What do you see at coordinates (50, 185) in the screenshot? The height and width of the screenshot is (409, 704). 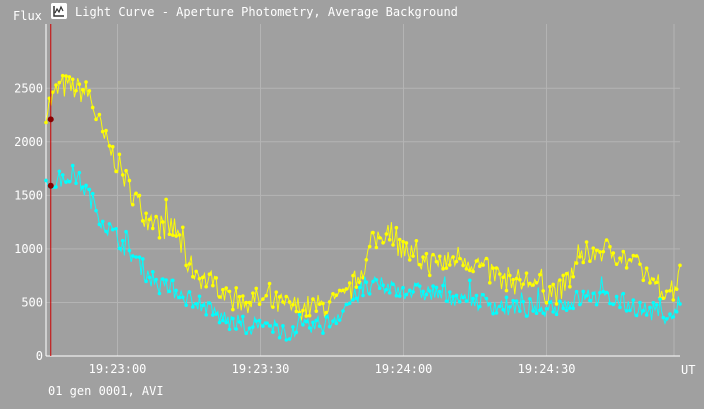 I see `current-frame-point` at bounding box center [50, 185].